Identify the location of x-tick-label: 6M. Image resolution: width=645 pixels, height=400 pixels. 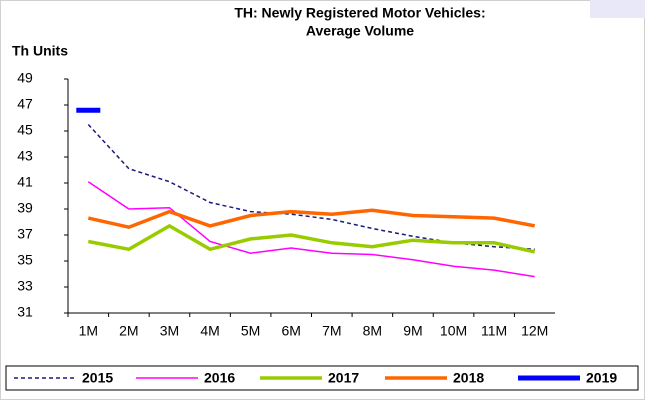
(290, 331).